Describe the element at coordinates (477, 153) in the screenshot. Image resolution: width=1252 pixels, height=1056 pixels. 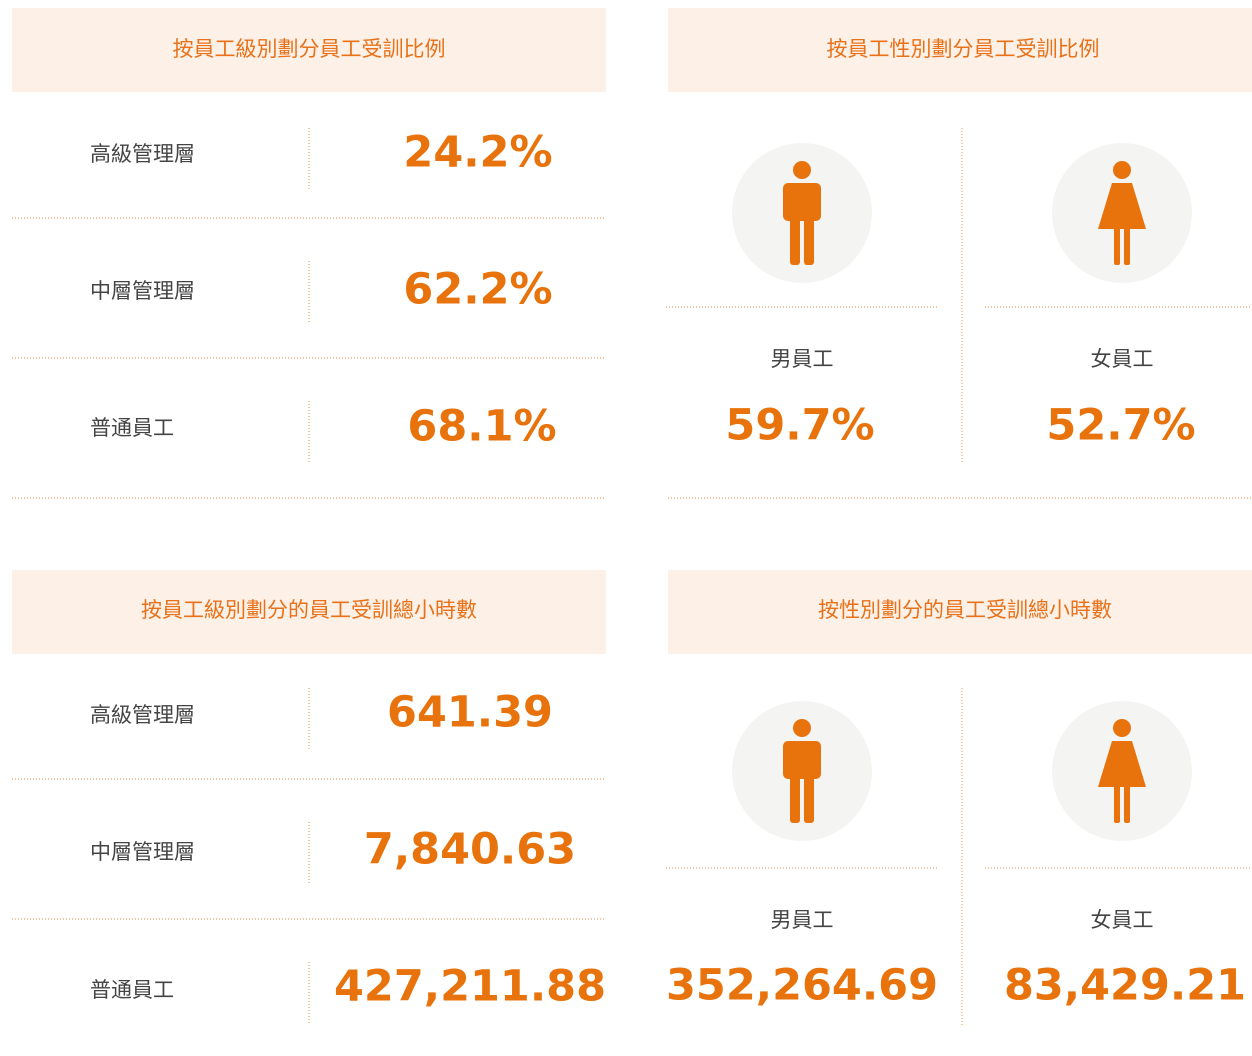
I see `row-value: 24.2%` at that location.